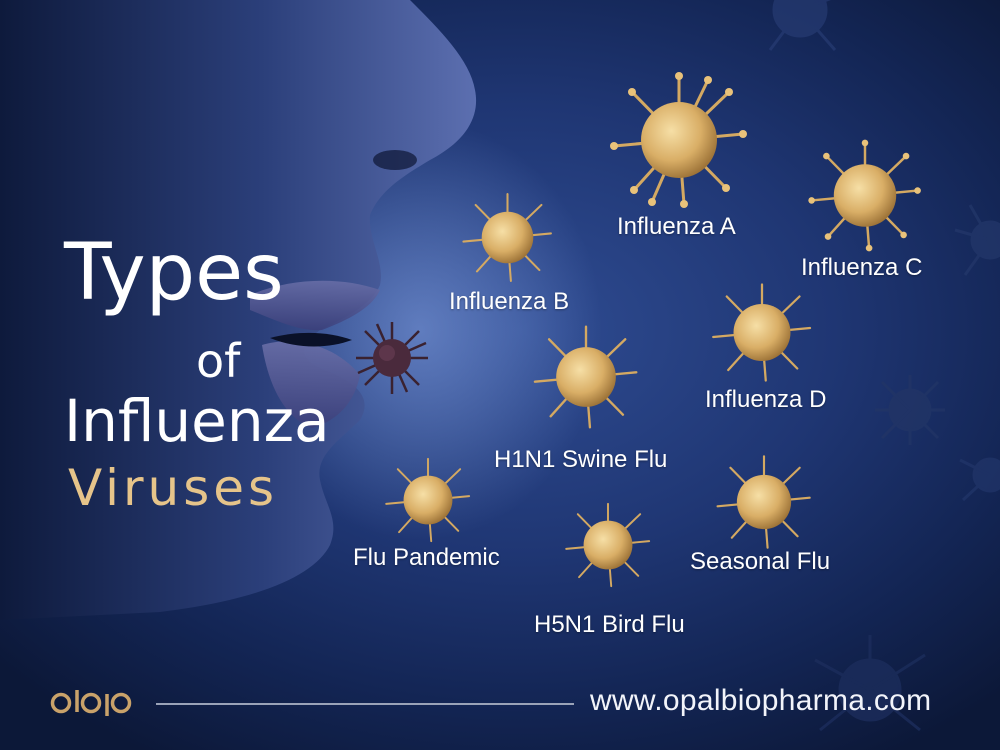 The height and width of the screenshot is (750, 1000). I want to click on h5n1-virus-icon, so click(608, 545).